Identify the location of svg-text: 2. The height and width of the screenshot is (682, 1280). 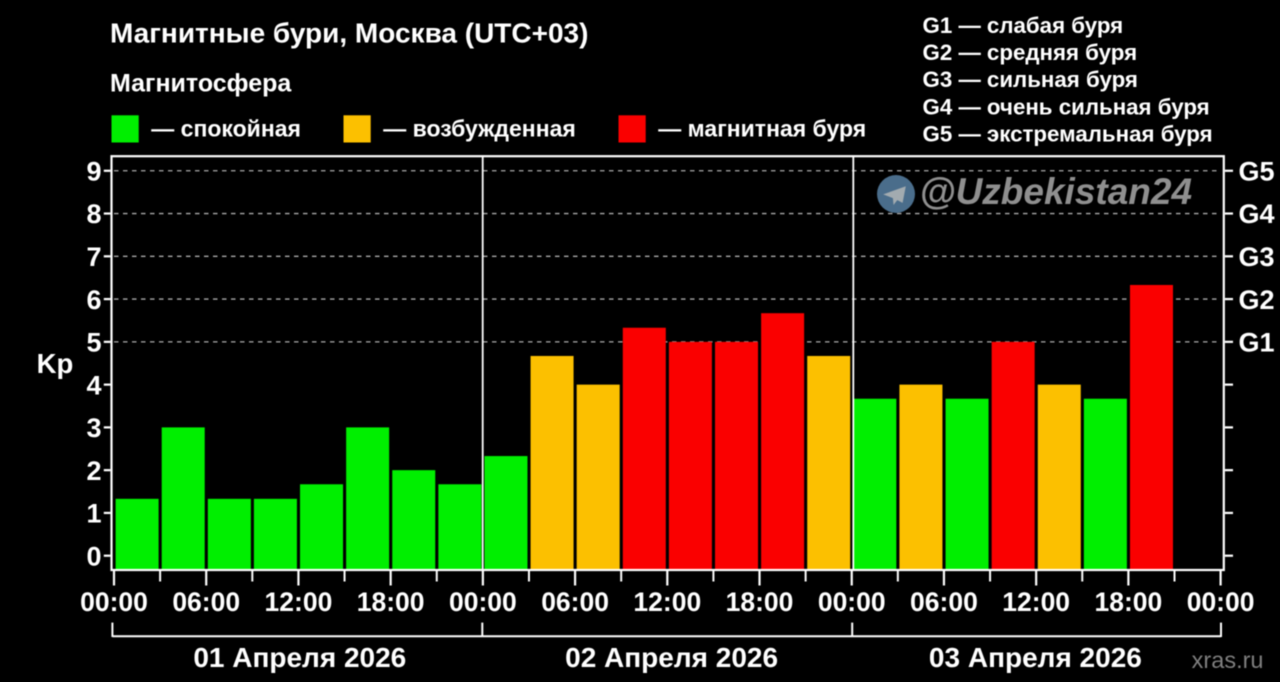
(93, 471).